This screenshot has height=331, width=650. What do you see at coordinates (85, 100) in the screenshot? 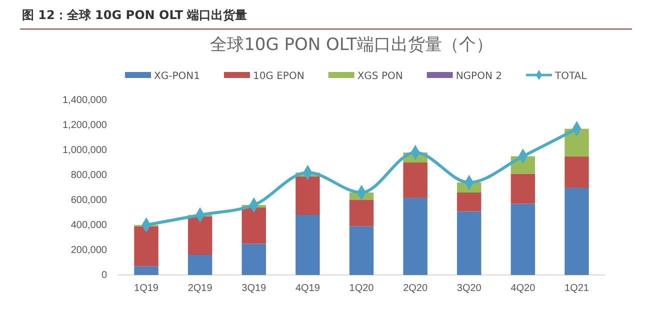
I see `y-tick-label: 1,400,000` at bounding box center [85, 100].